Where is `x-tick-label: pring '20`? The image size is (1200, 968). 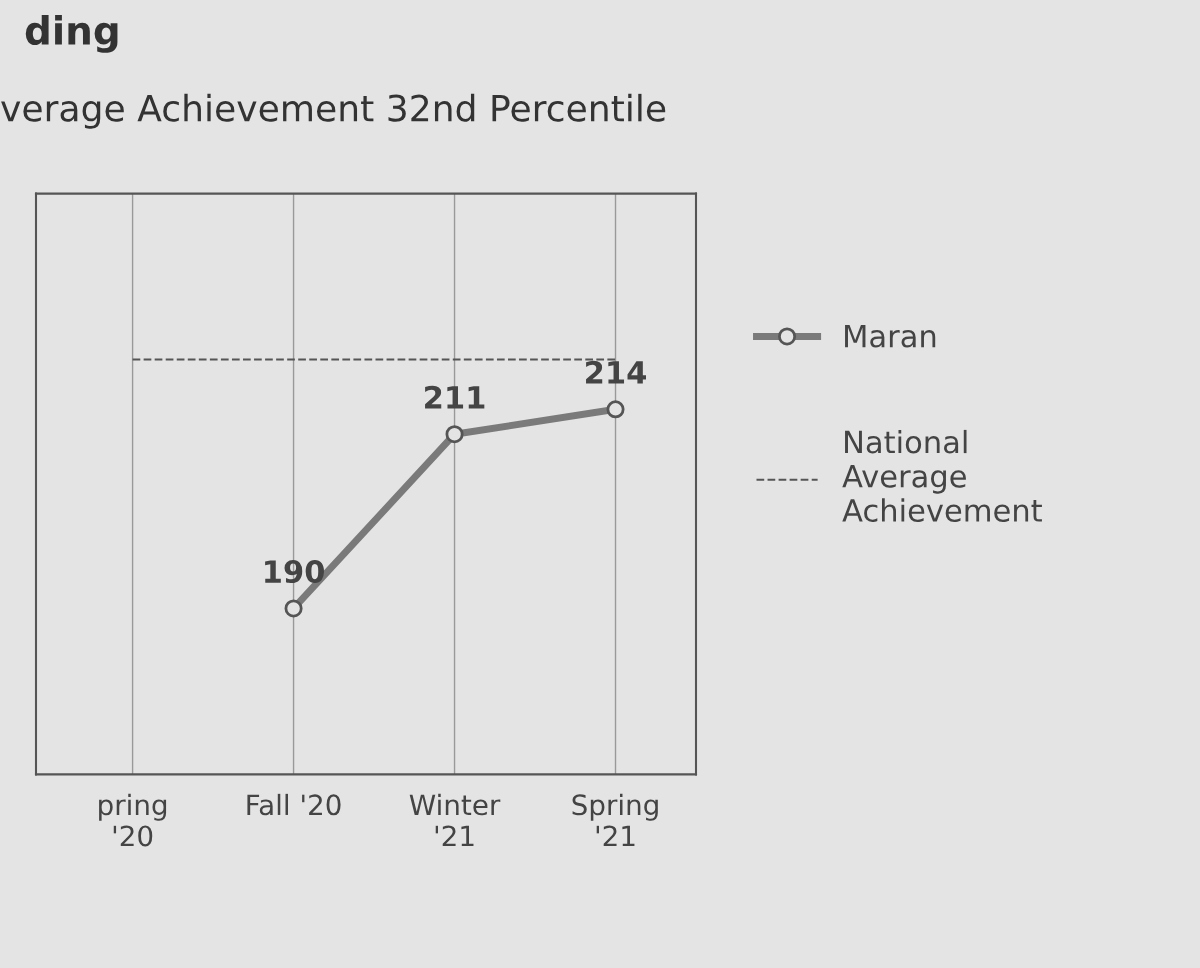
x-tick-label: pring '20 is located at coordinates (133, 820).